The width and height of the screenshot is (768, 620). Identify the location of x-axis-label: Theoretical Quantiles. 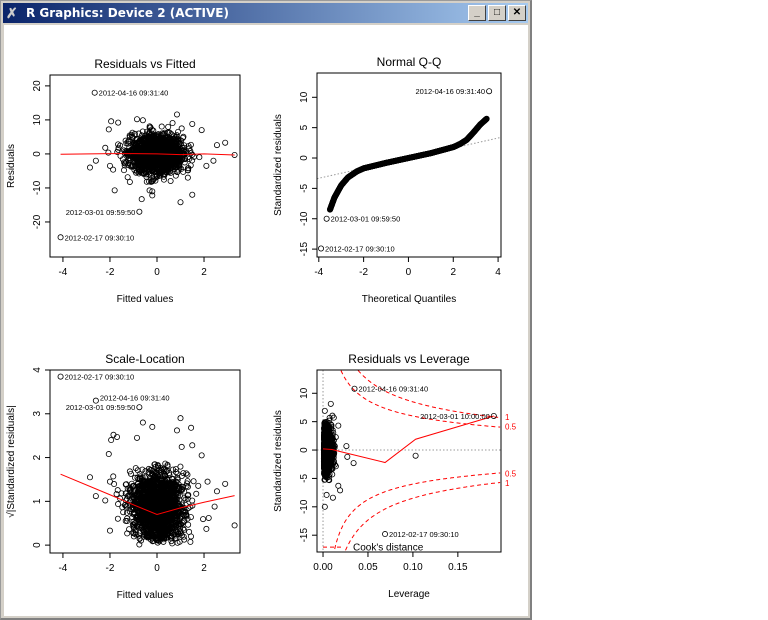
(409, 299).